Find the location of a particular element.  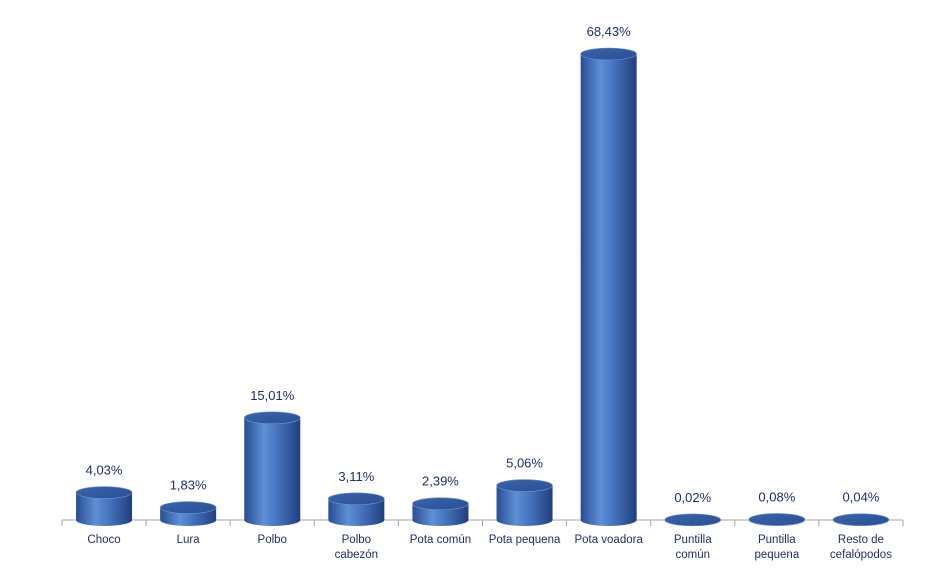

data-label: 2,39% is located at coordinates (440, 481).